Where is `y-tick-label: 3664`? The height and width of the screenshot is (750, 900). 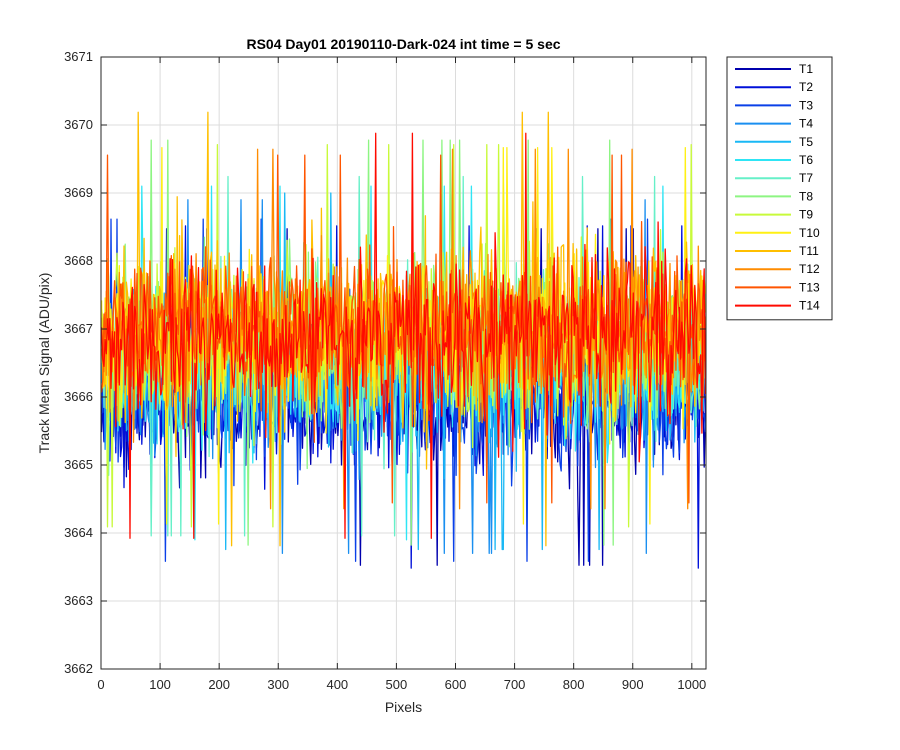
y-tick-label: 3664 is located at coordinates (78, 532).